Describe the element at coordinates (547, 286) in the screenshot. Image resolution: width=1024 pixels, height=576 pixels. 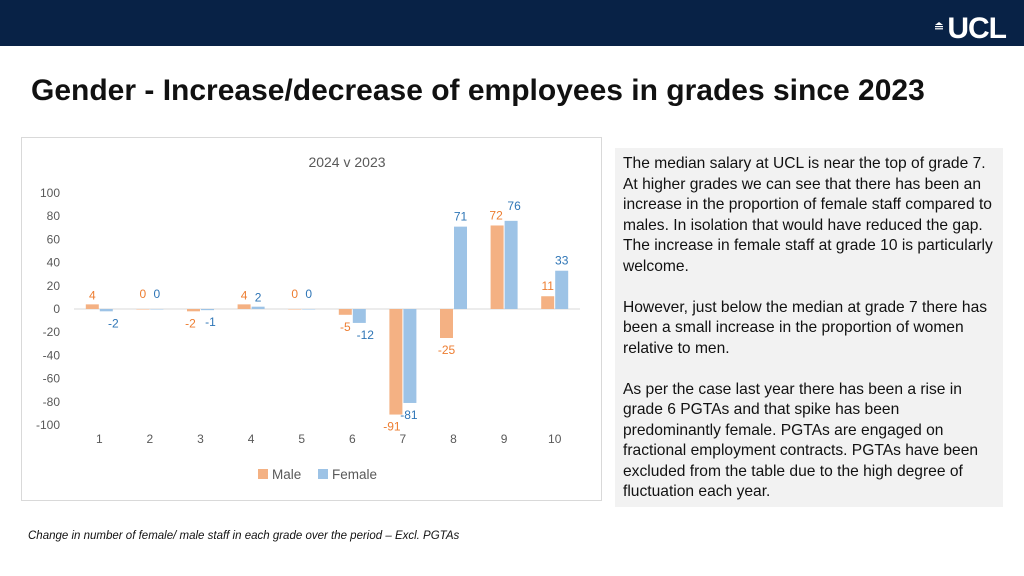
I see `data-label-male: 11` at that location.